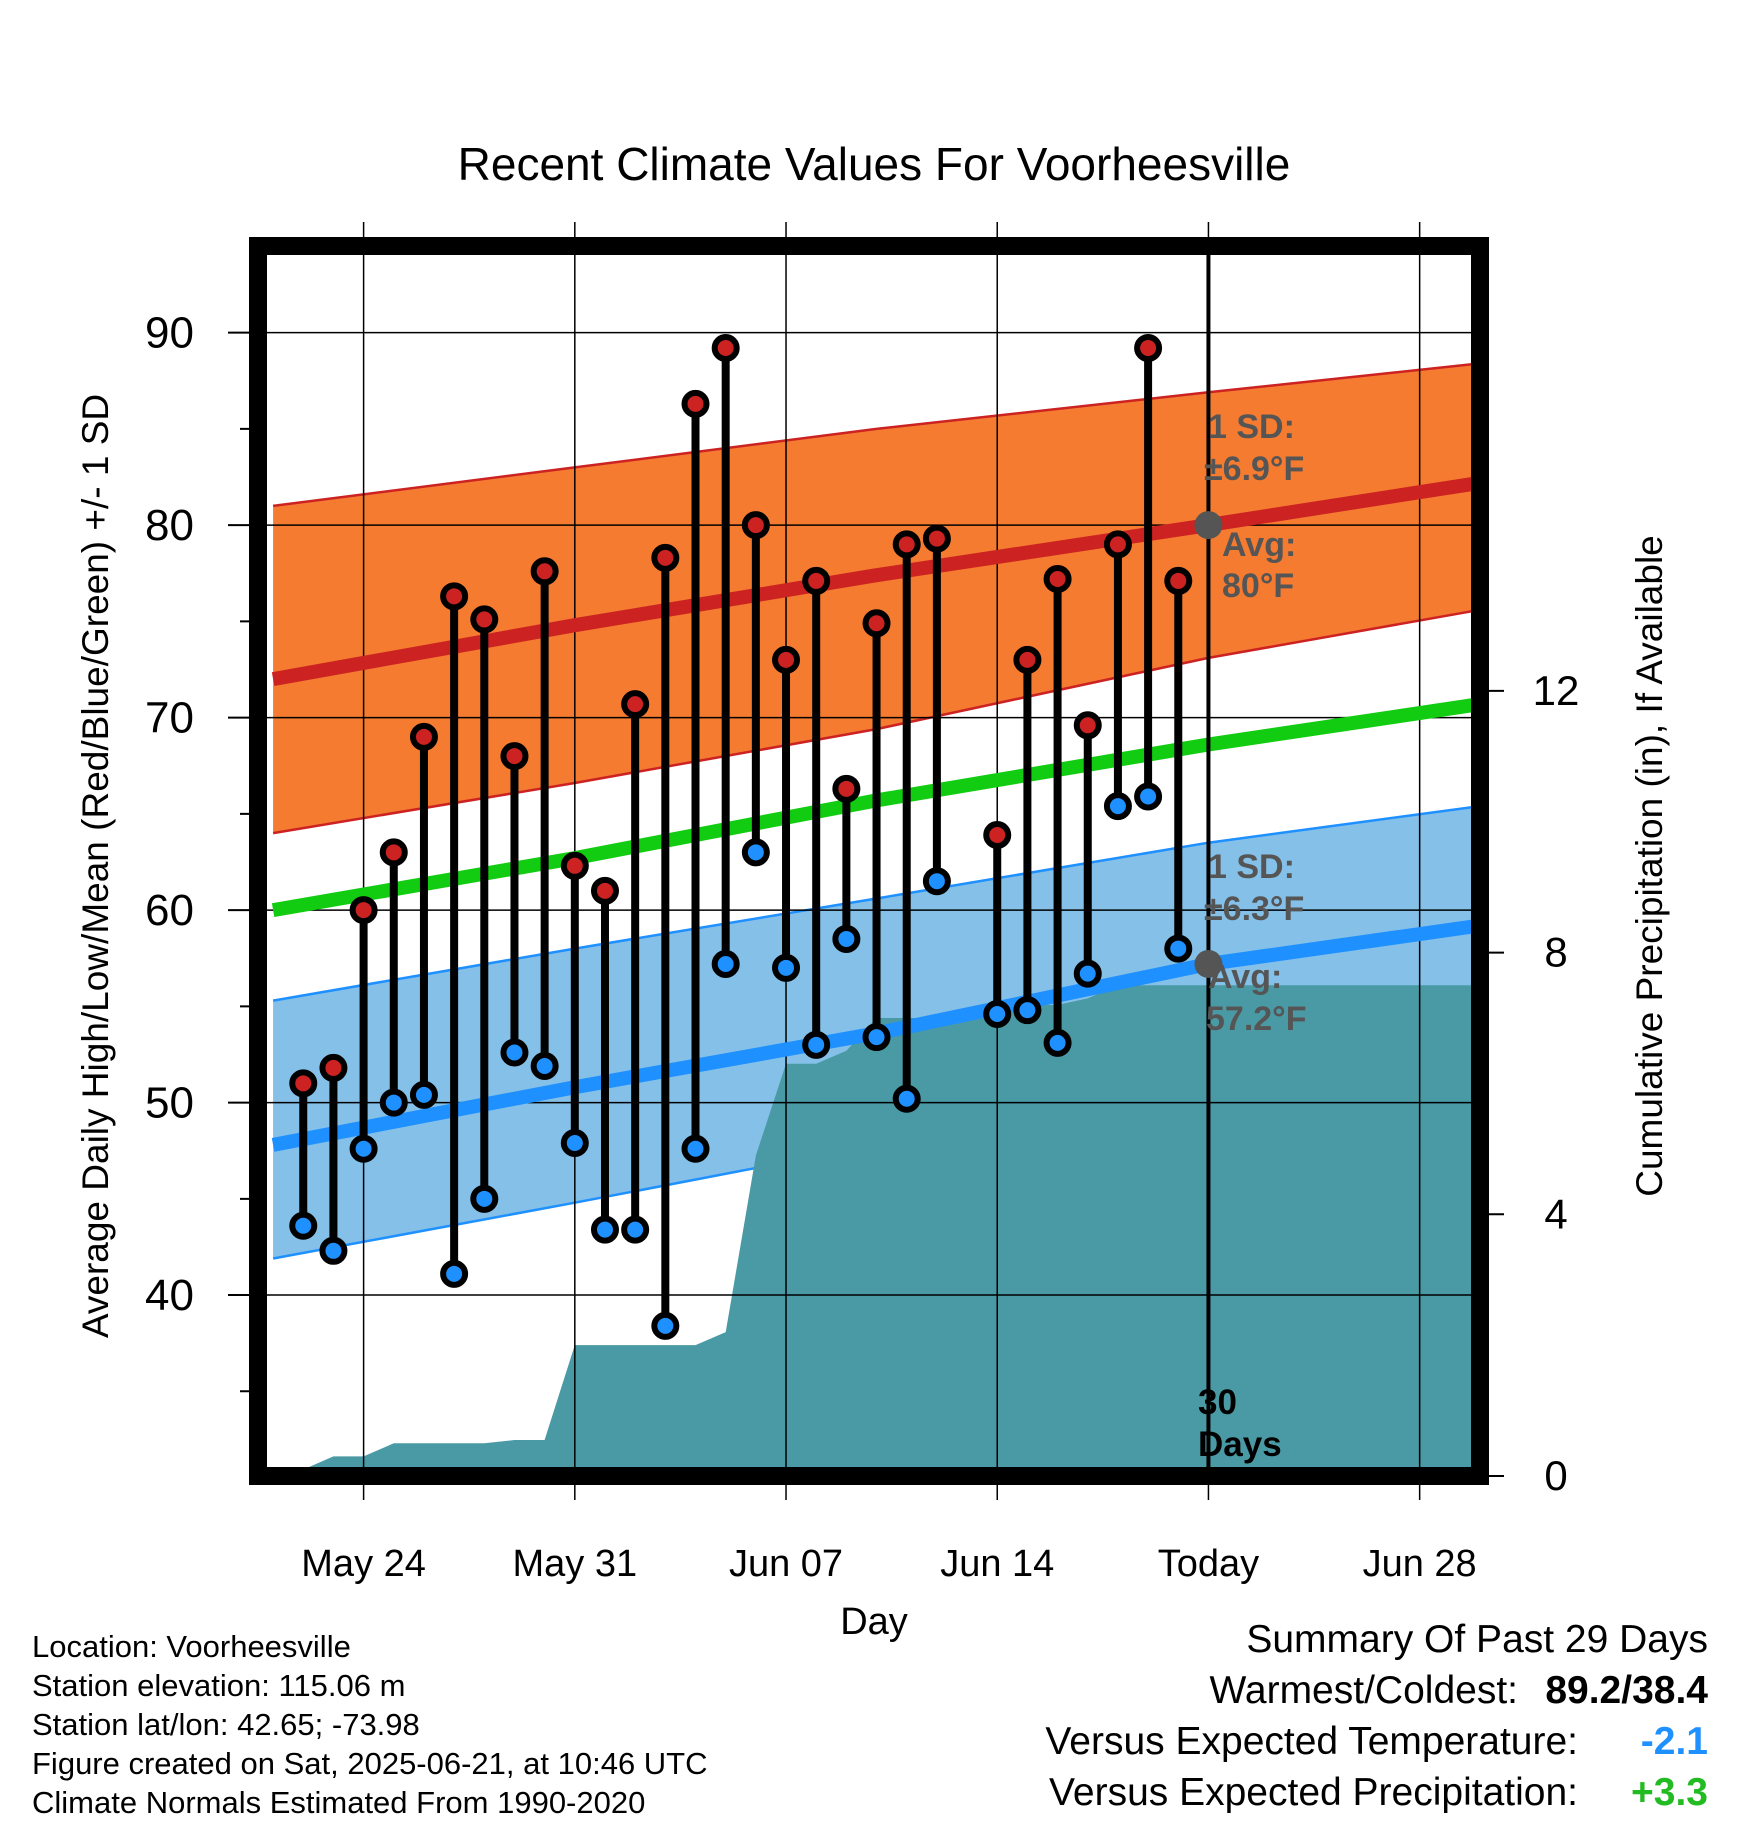  What do you see at coordinates (876, 580) in the screenshot?
I see `high-avg-line` at bounding box center [876, 580].